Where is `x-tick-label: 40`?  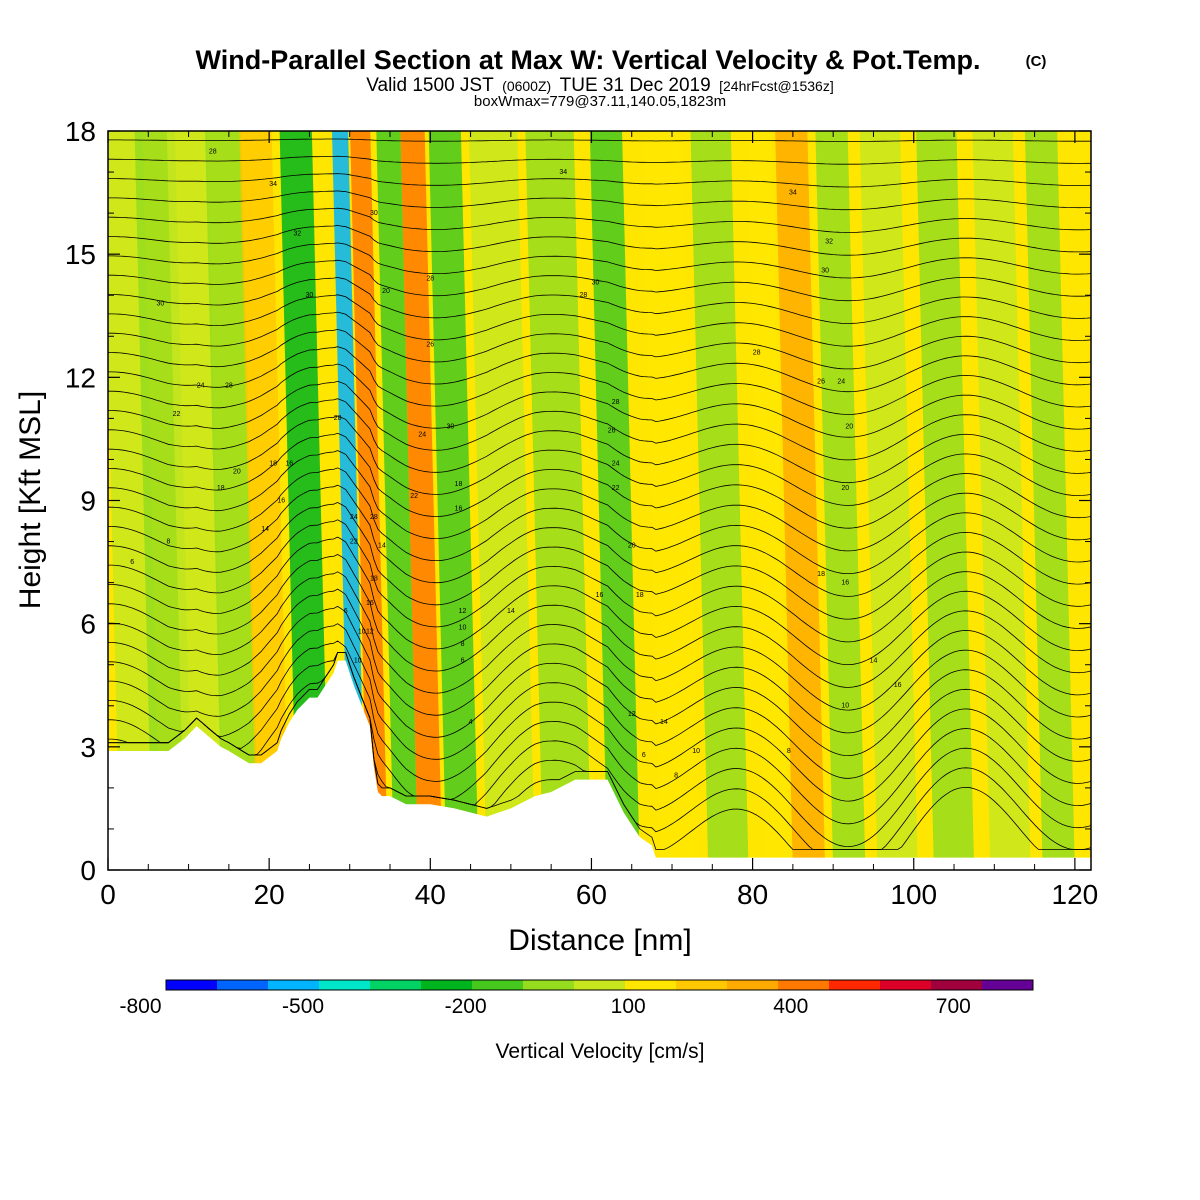 x-tick-label: 40 is located at coordinates (430, 894).